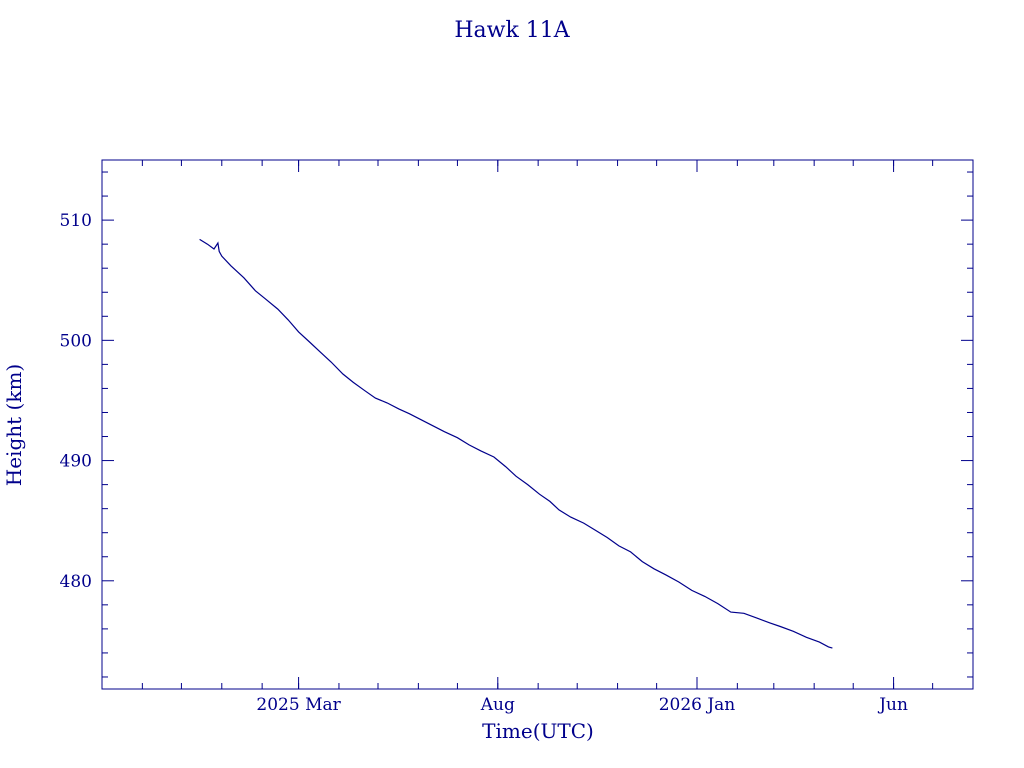 The image size is (1024, 768). What do you see at coordinates (697, 705) in the screenshot?
I see `x-tick-label: 2026 Jan` at bounding box center [697, 705].